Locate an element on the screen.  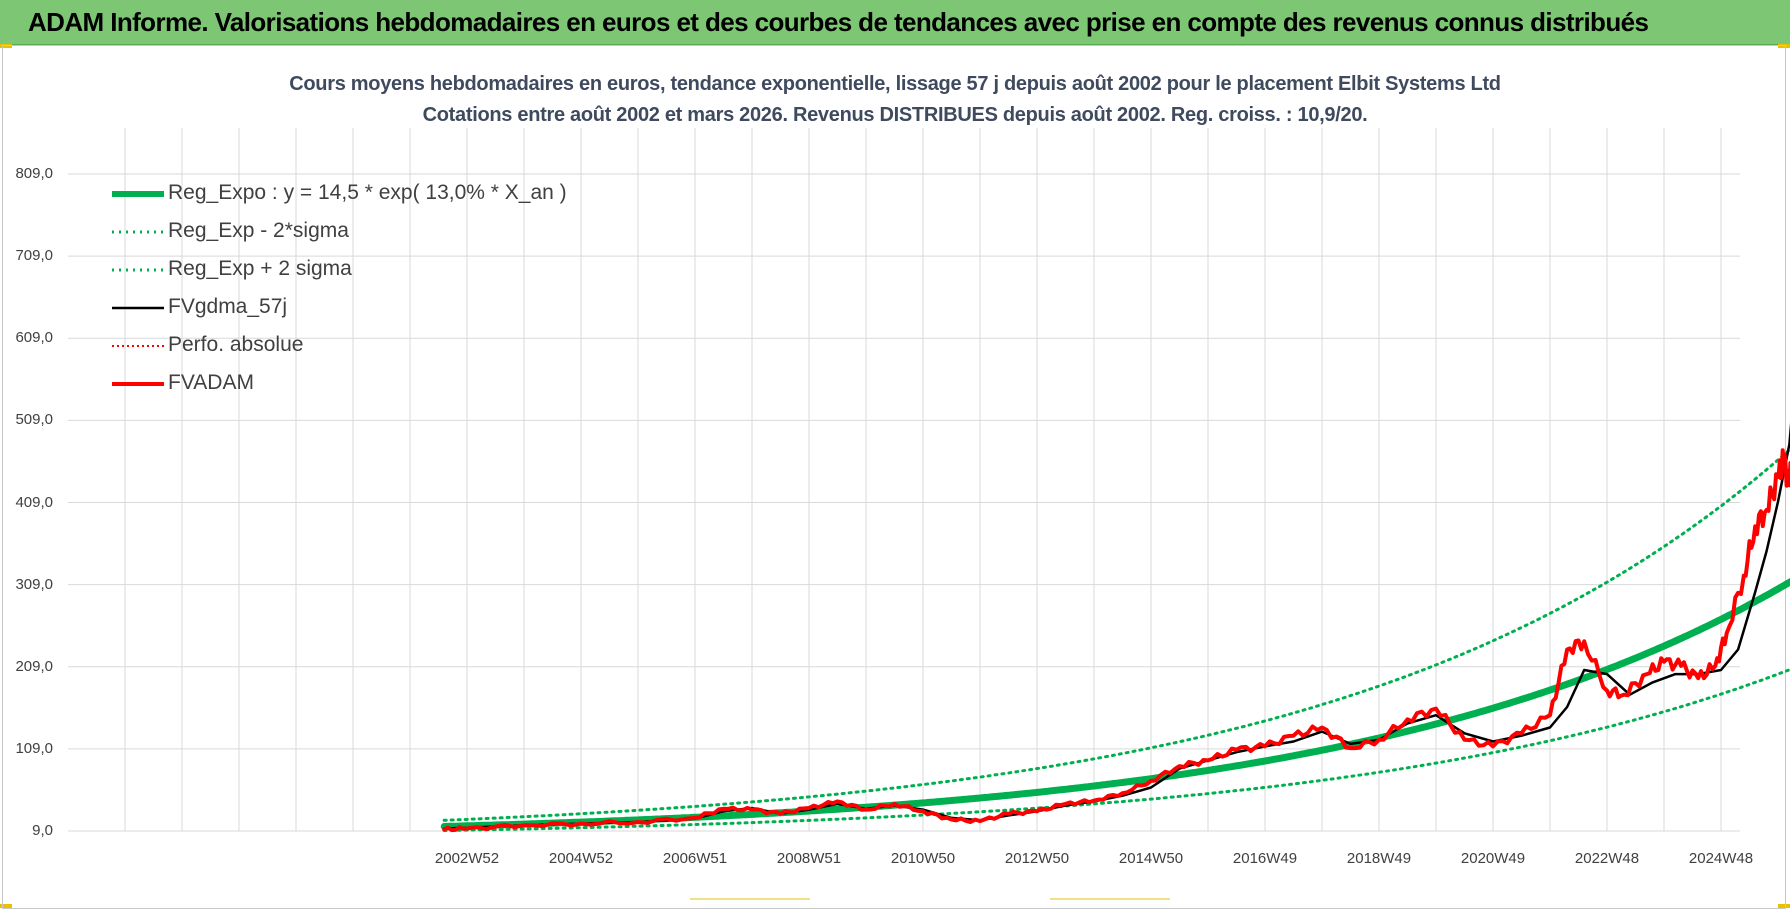
y-tick-label: 309,0 is located at coordinates (34, 584).